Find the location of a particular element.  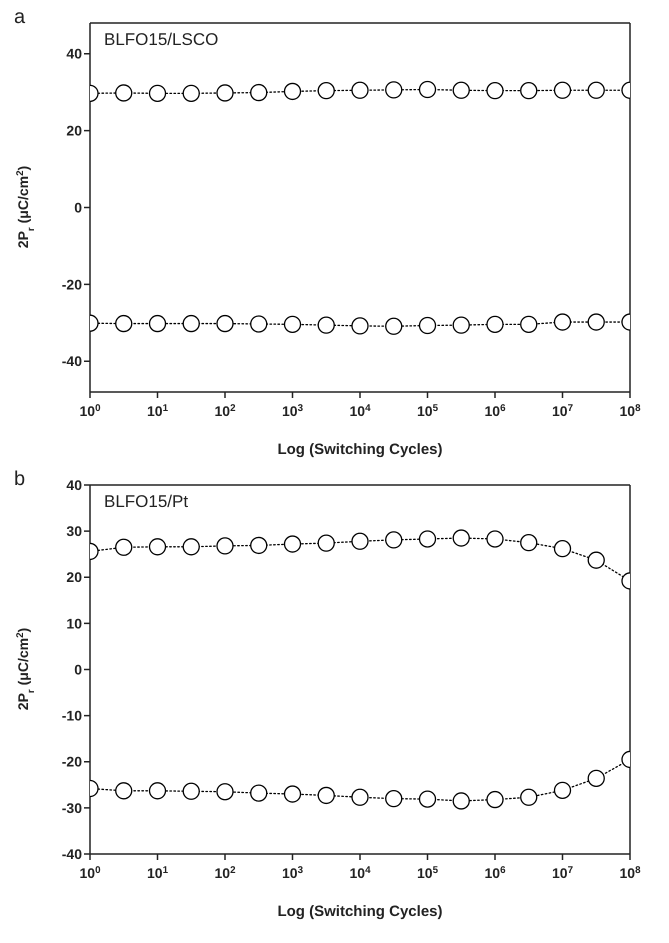

annotation: BLFO15/Pt is located at coordinates (146, 502).